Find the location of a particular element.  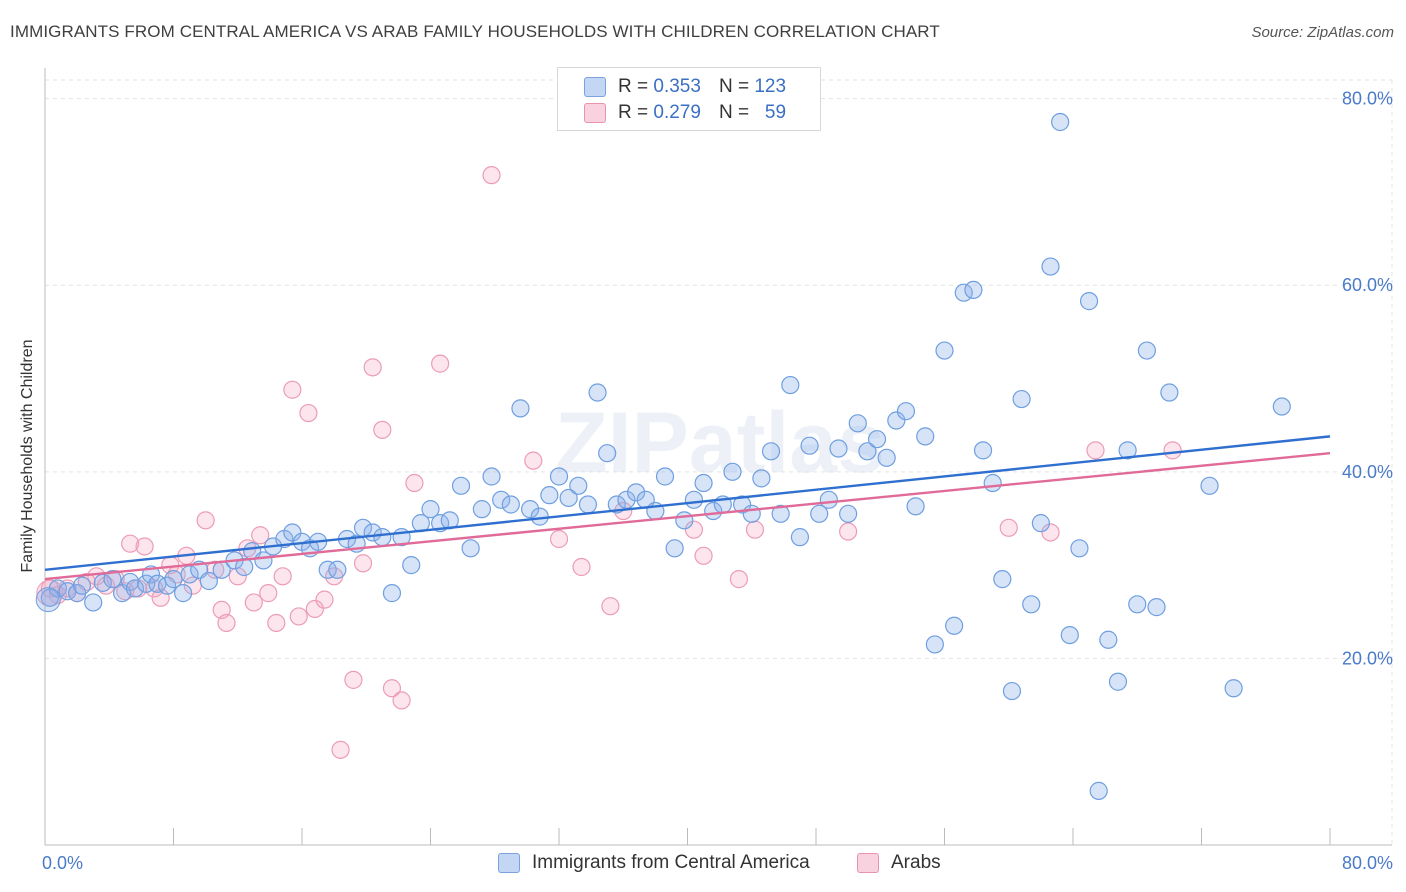

y-tick-label: 60.0% is located at coordinates (1367, 285).